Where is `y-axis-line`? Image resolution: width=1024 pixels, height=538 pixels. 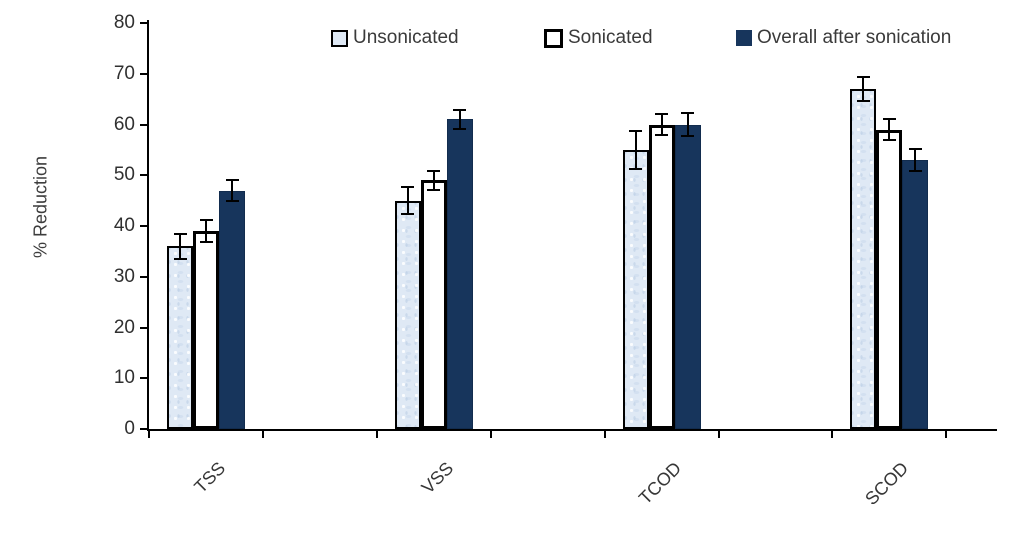 y-axis-line is located at coordinates (148, 225).